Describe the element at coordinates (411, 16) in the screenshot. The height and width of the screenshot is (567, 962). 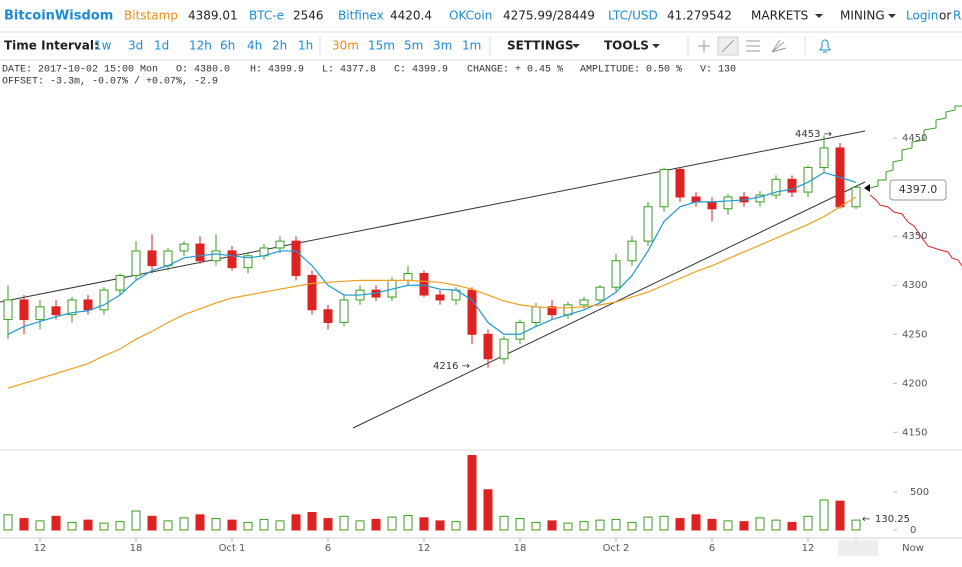
I see `ticker-price: 4420.4` at that location.